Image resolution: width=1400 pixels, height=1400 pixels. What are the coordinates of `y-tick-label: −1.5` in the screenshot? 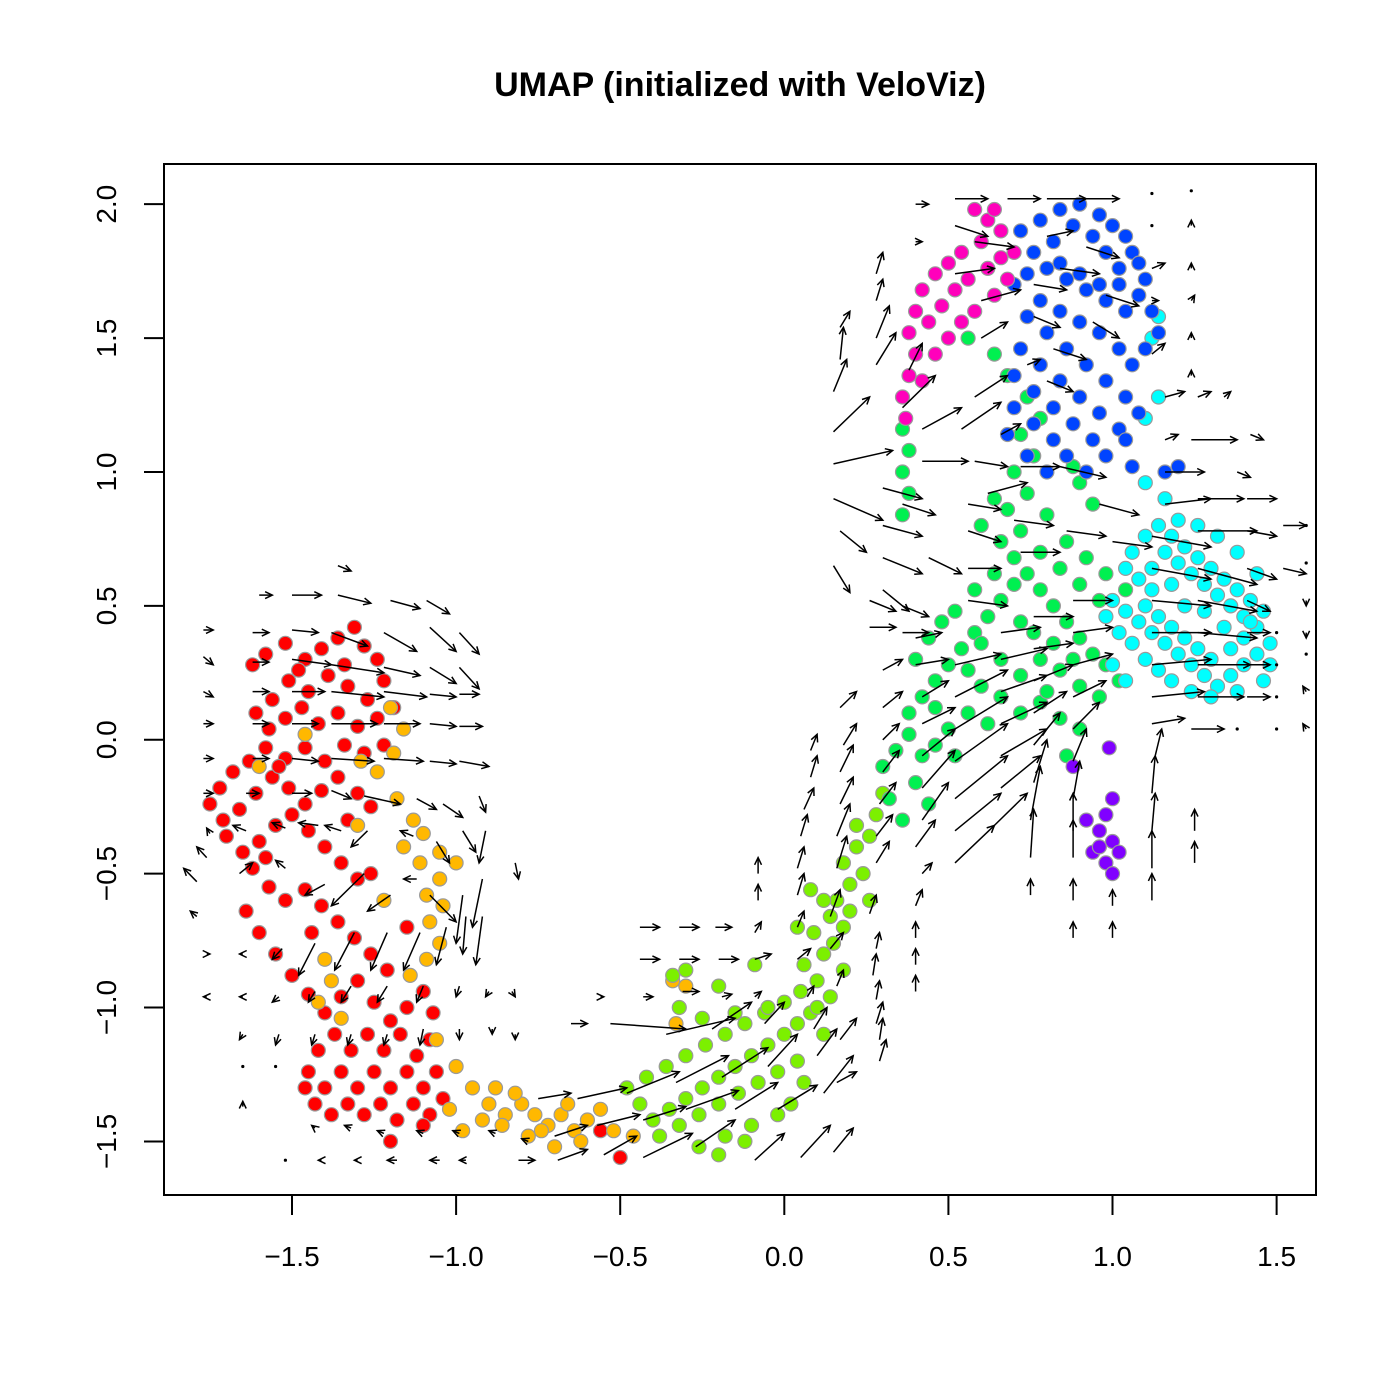 It's located at (106, 1141).